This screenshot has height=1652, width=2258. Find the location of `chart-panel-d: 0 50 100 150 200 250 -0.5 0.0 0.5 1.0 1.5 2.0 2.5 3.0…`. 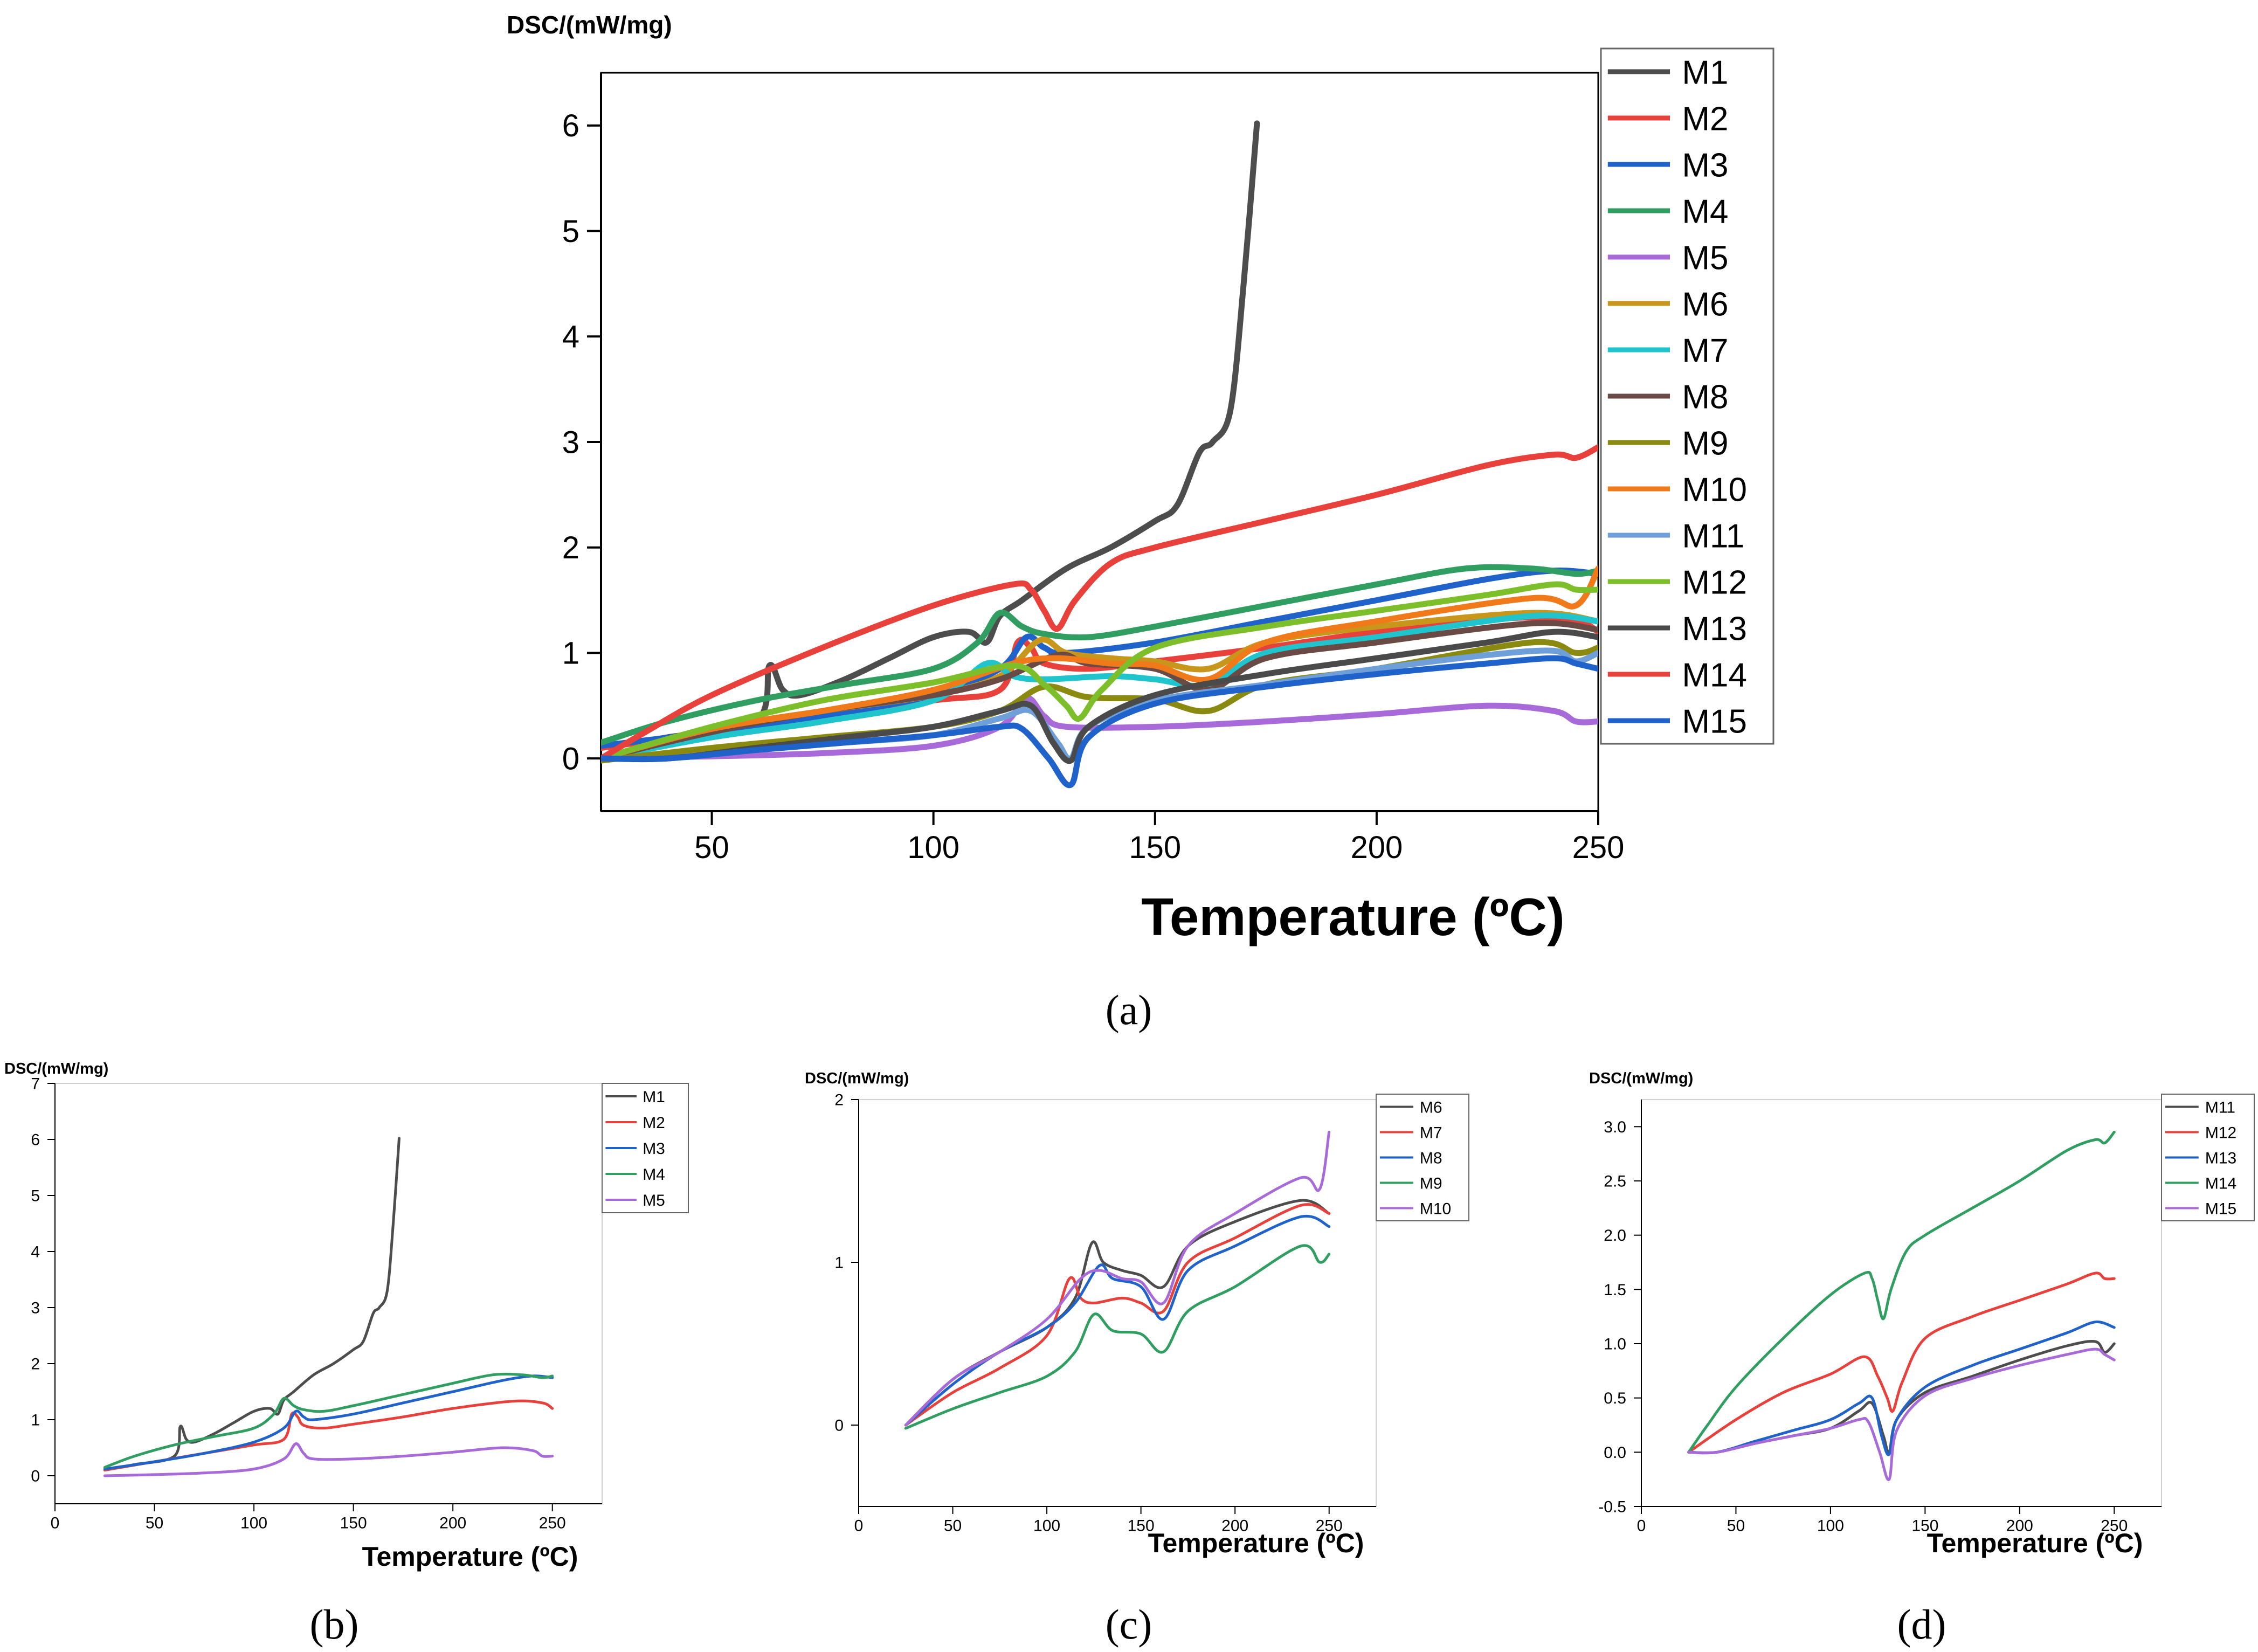

chart-panel-d: 0 50 100 150 200 250 -0.5 0.0 0.5 1.0 1.5 2.0 2.5 3.0… is located at coordinates (1922, 1359).